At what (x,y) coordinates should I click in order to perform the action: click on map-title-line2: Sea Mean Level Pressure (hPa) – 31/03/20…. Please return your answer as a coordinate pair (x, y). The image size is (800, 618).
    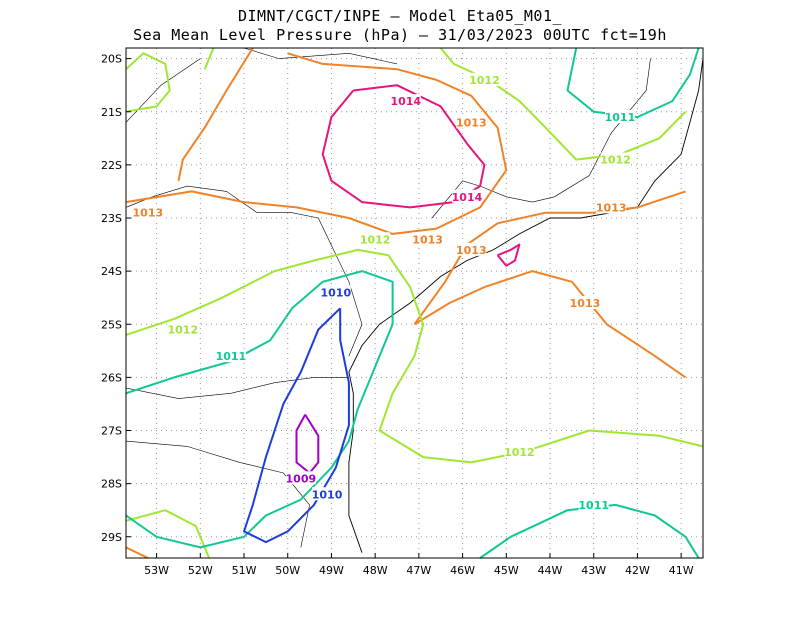
    Looking at the image, I should click on (400, 35).